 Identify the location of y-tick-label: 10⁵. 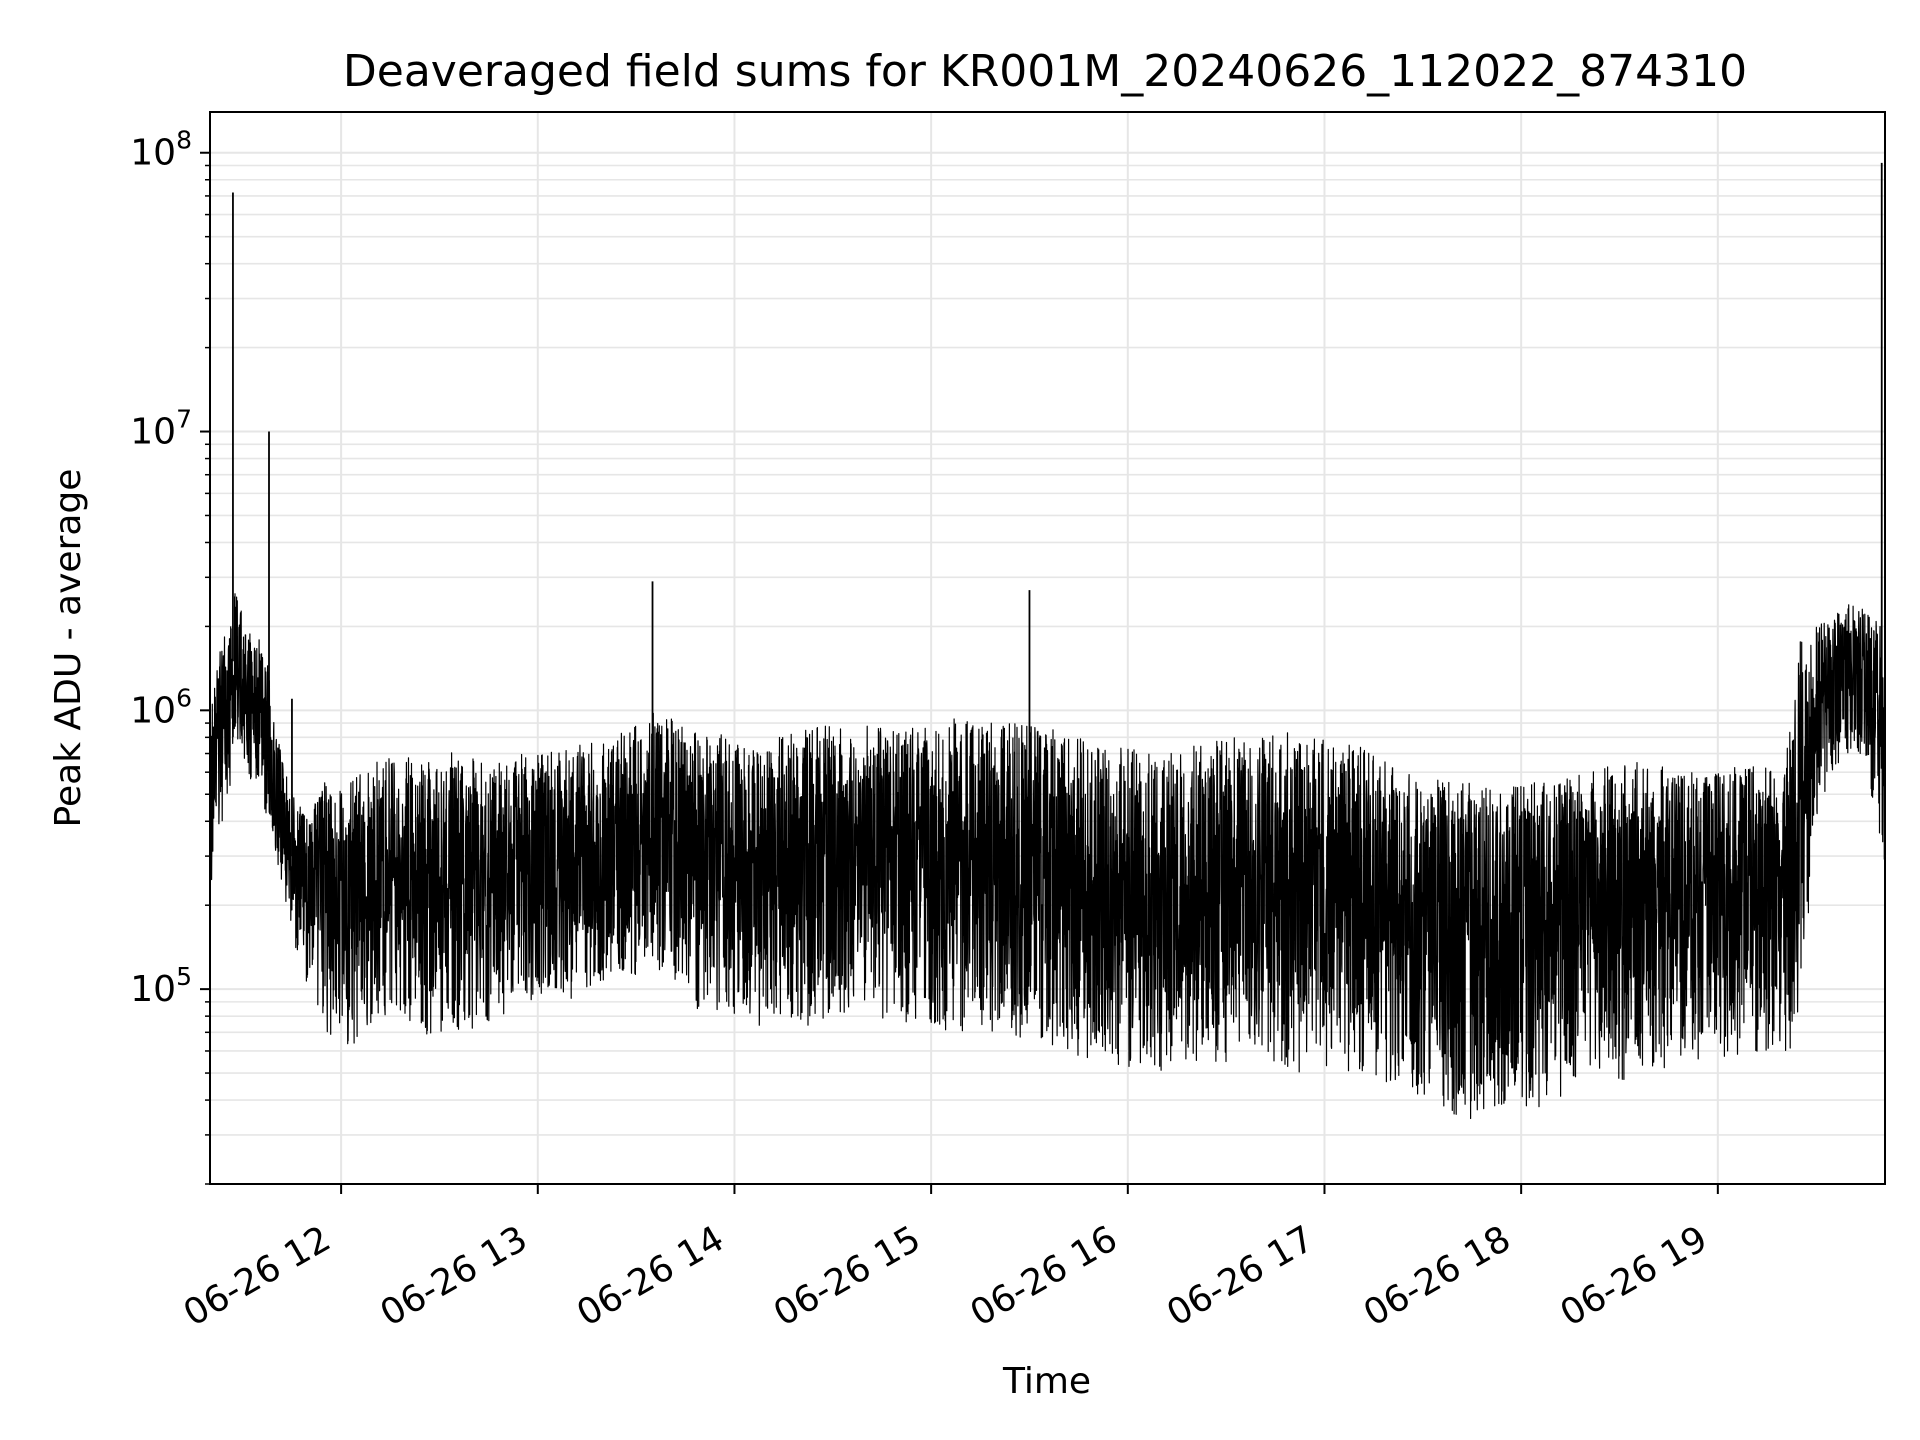
(161, 986).